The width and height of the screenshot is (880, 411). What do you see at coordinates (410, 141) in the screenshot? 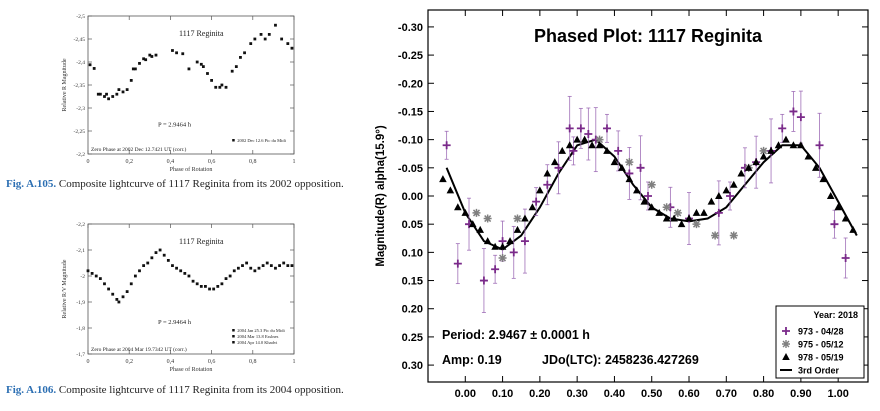
I see `y-tick-label: -0.10` at bounding box center [410, 141].